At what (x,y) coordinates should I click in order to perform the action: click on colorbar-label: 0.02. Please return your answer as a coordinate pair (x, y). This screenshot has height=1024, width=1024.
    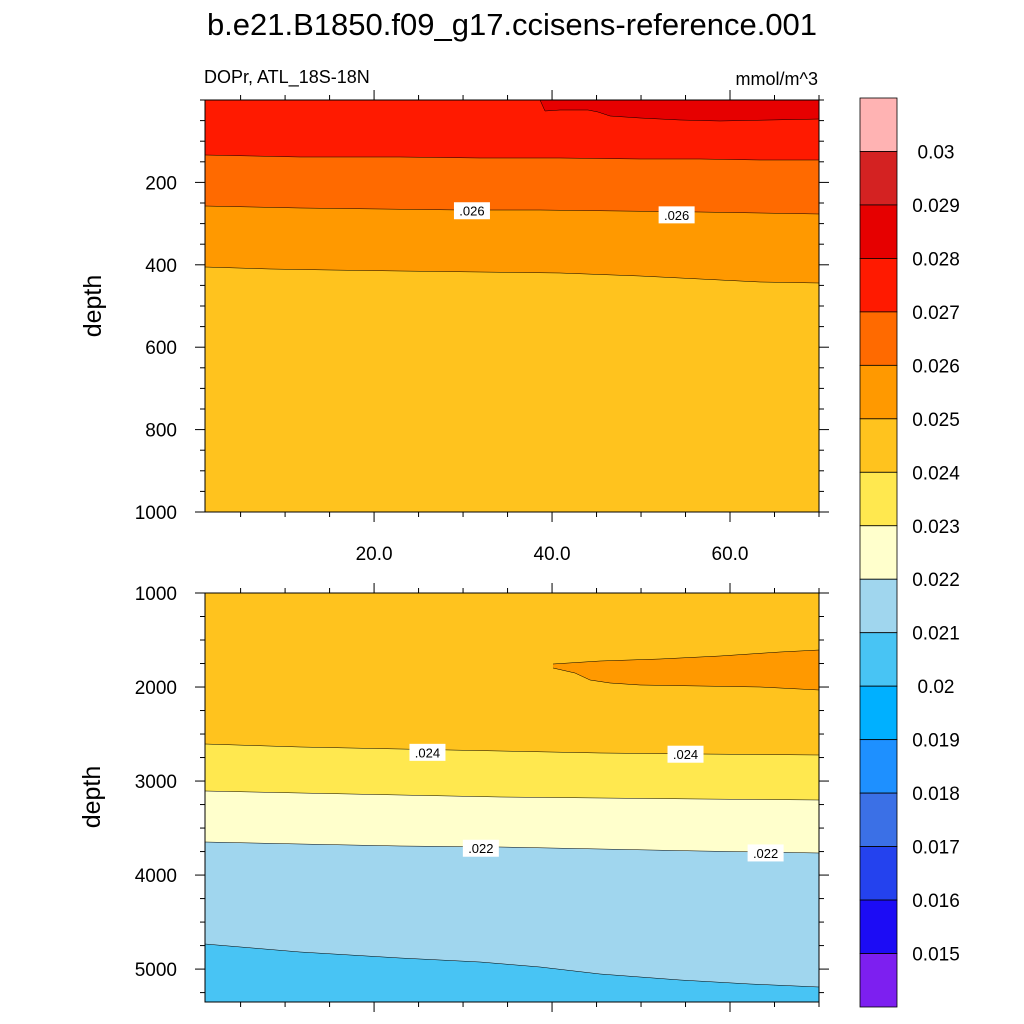
    Looking at the image, I should click on (936, 687).